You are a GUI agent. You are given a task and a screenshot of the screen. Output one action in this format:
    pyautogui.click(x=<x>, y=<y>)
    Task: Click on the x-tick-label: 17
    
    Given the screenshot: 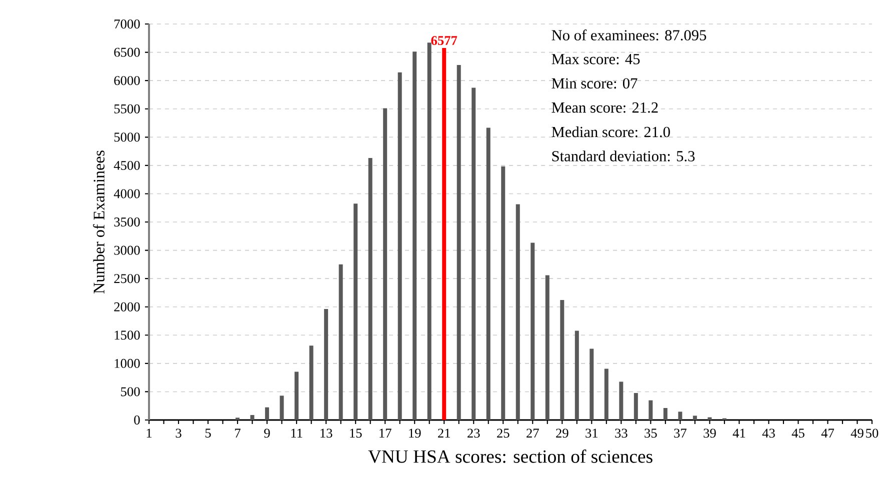 What is the action you would take?
    pyautogui.click(x=386, y=433)
    